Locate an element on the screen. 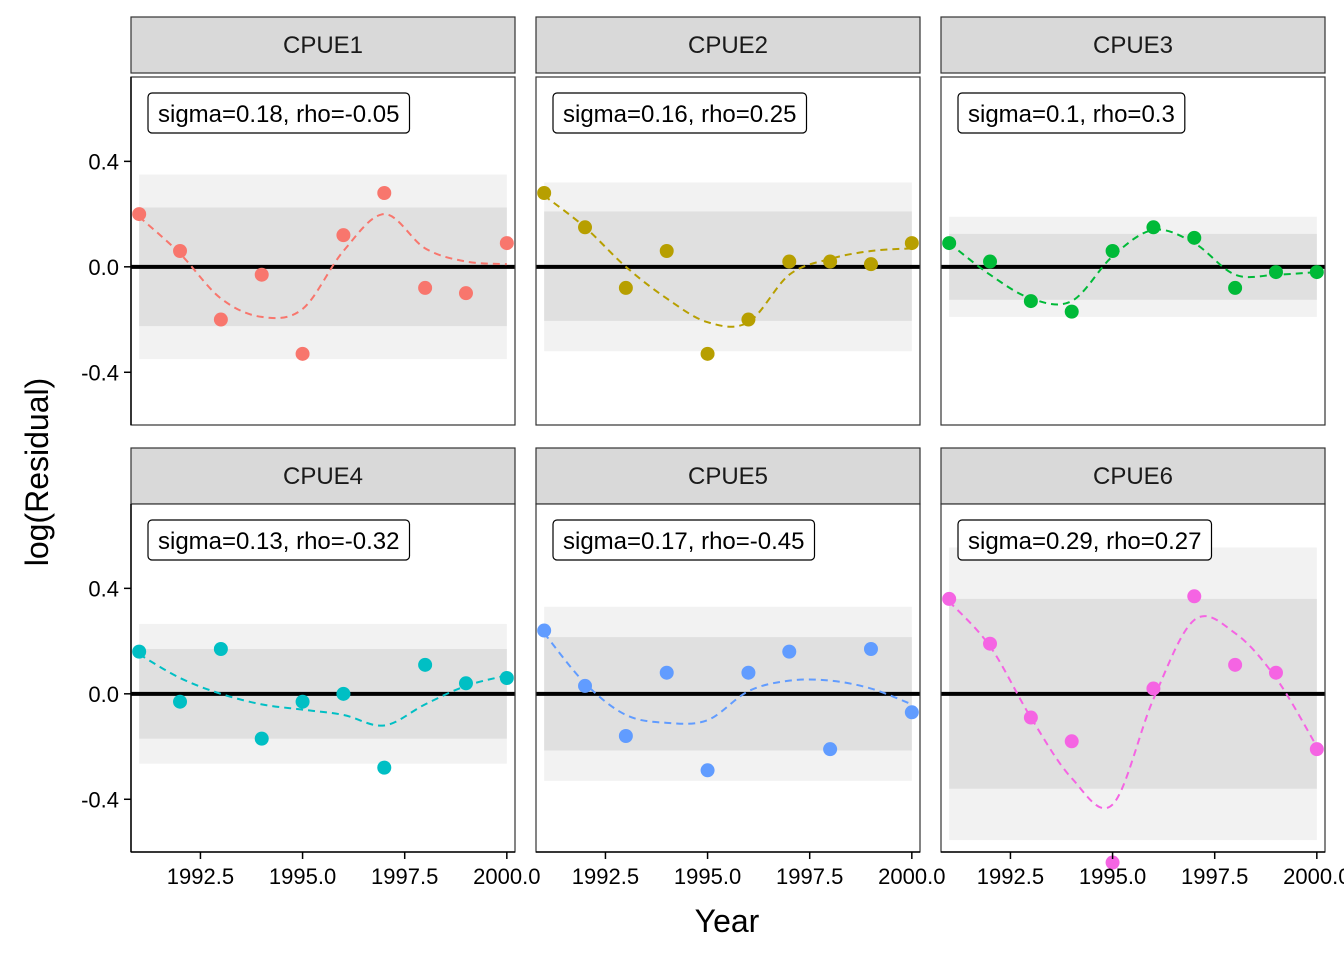 Image resolution: width=1344 pixels, height=960 pixels. facet-strip-label: CPUE1 is located at coordinates (323, 45).